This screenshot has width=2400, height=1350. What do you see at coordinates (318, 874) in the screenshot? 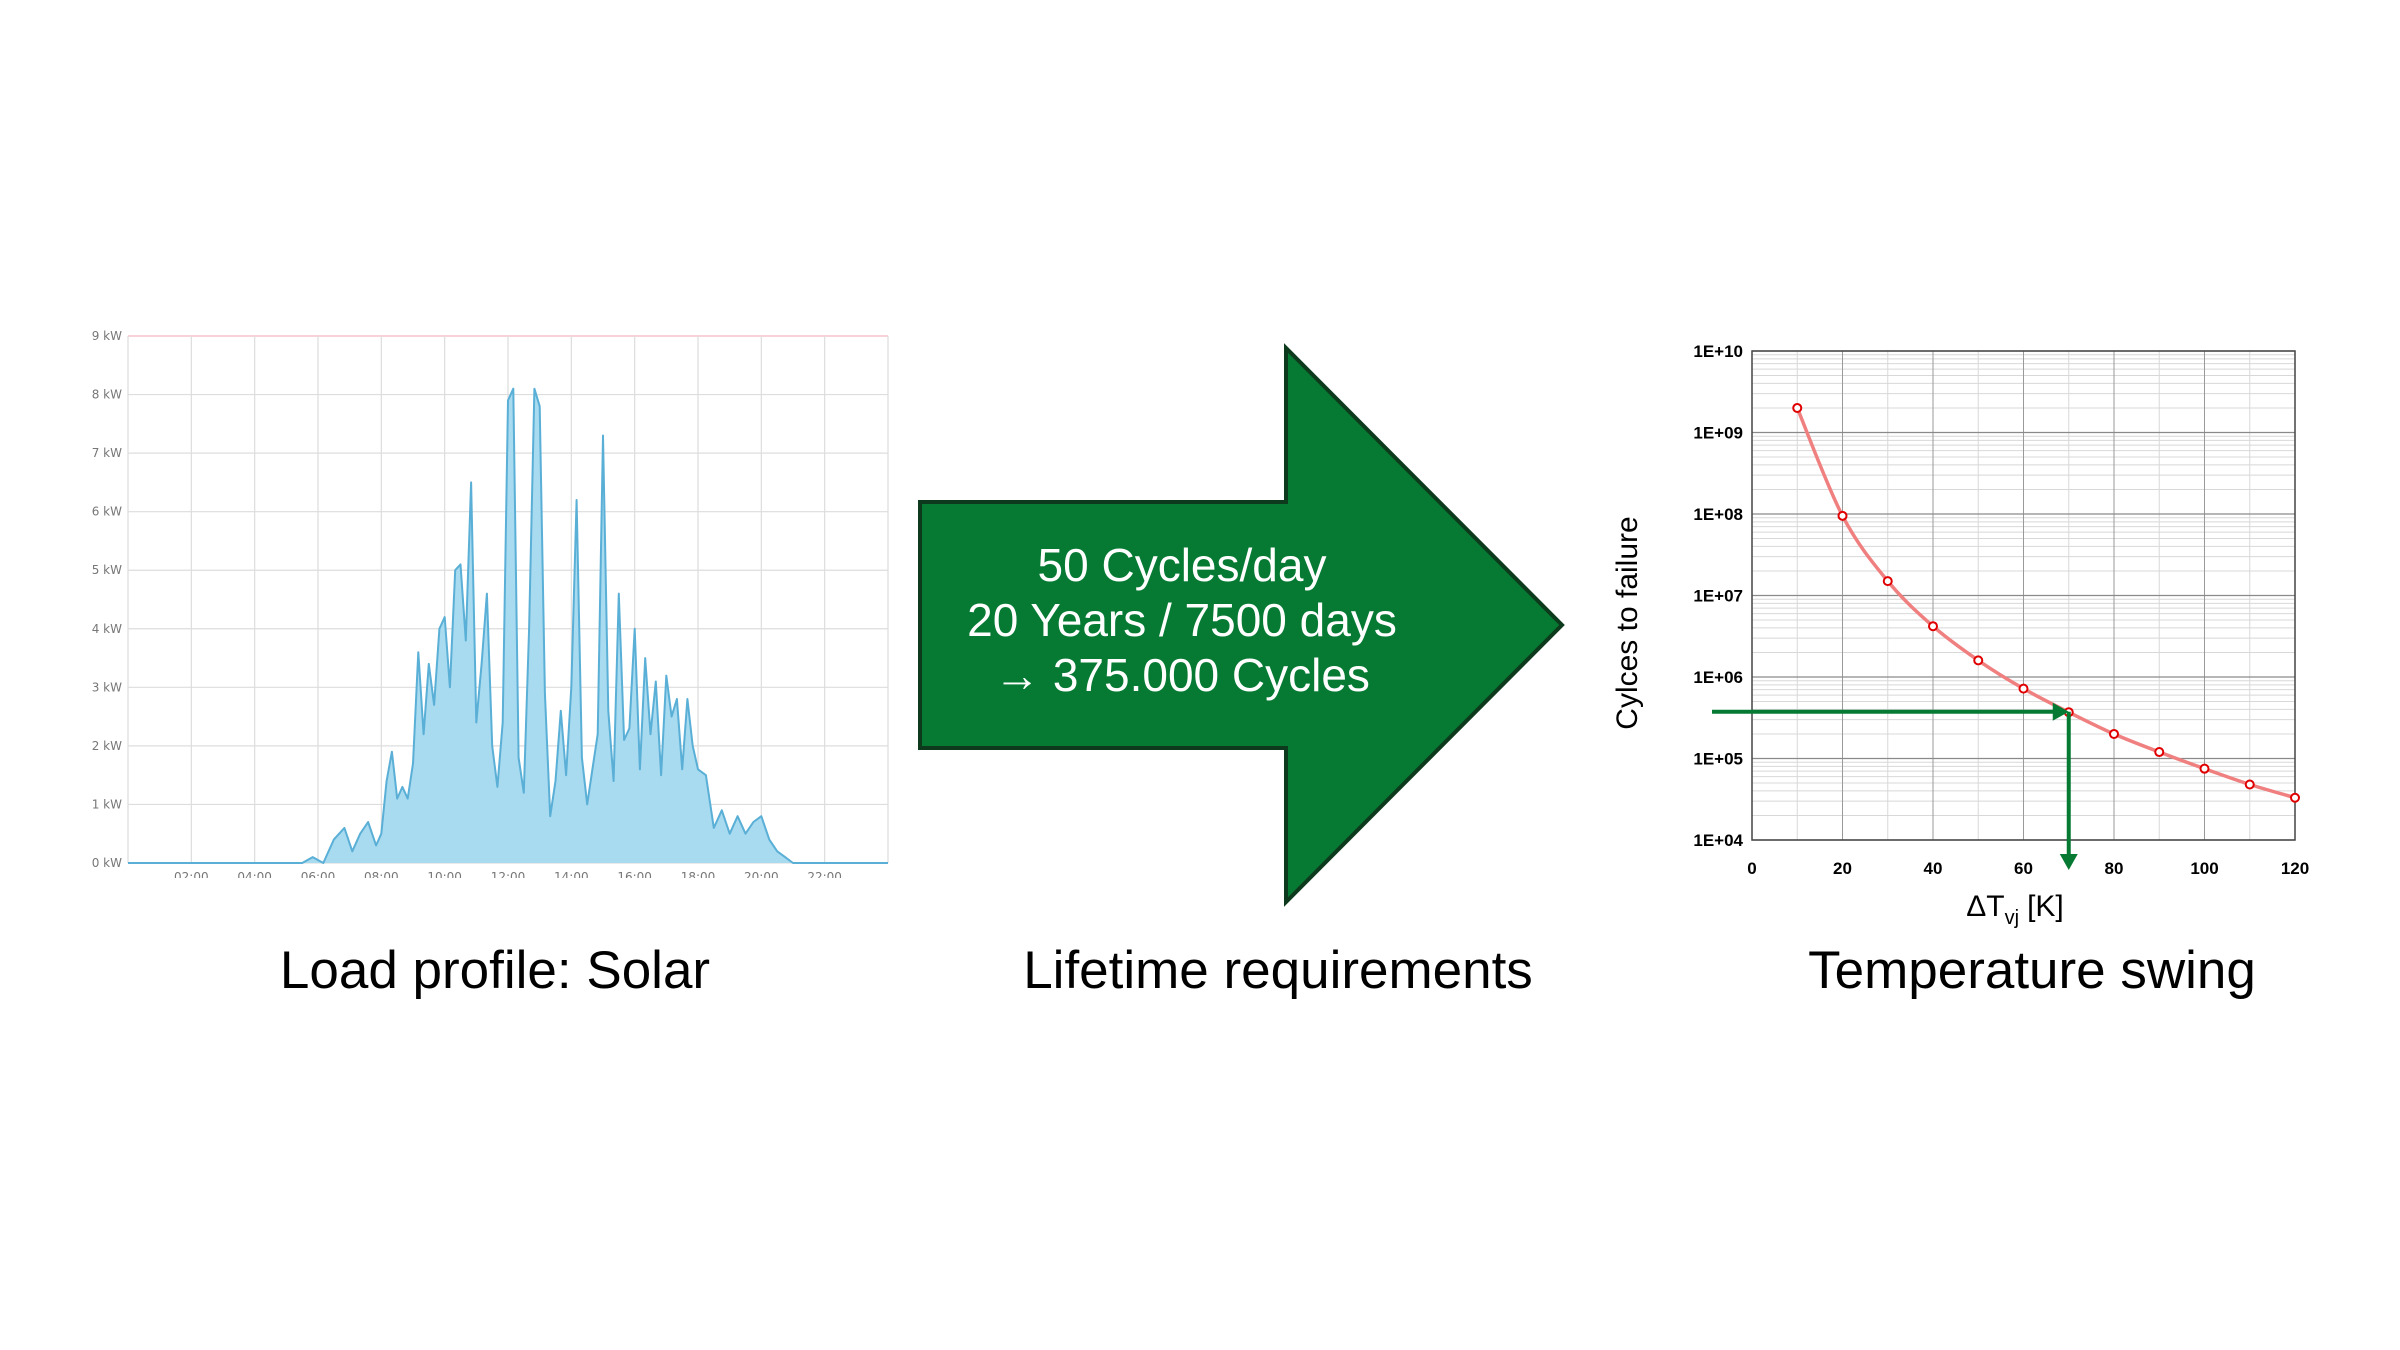
I see `solar-x-tick-label: 06:00` at bounding box center [318, 874].